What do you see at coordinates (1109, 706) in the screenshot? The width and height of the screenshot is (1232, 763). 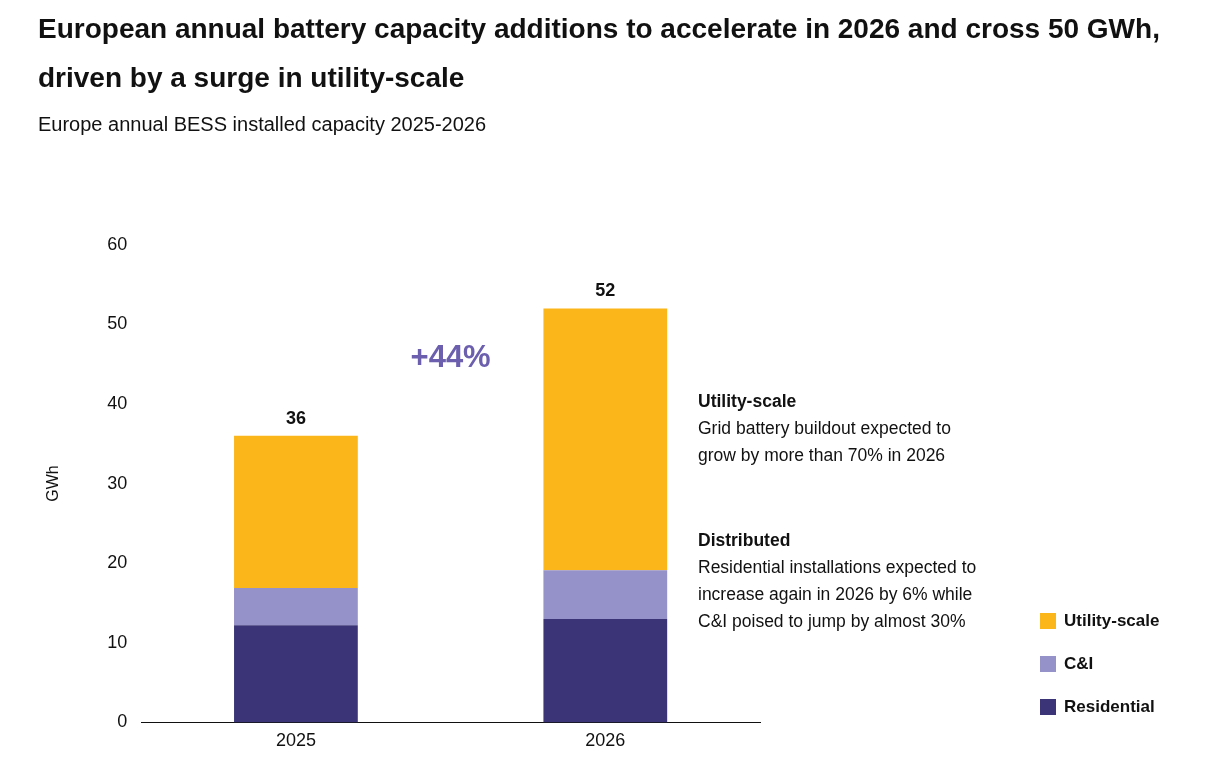 I see `legend-label: Residential` at bounding box center [1109, 706].